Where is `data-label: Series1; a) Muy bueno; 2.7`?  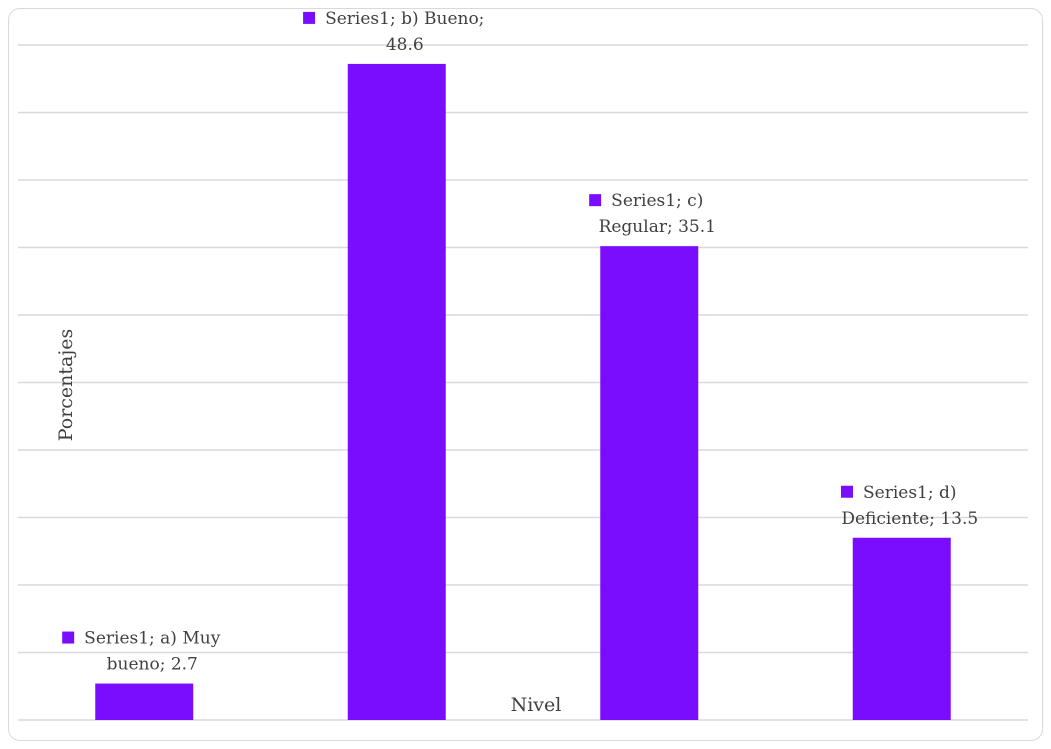
data-label: Series1; a) Muy bueno; 2.7 is located at coordinates (141, 652).